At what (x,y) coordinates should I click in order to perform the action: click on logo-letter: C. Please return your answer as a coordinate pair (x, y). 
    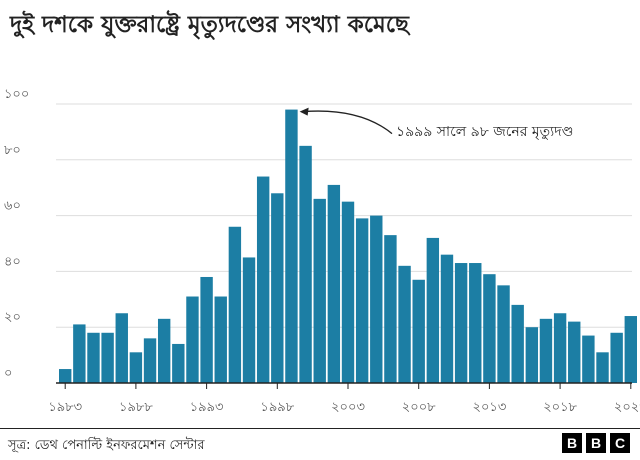
    Looking at the image, I should click on (620, 443).